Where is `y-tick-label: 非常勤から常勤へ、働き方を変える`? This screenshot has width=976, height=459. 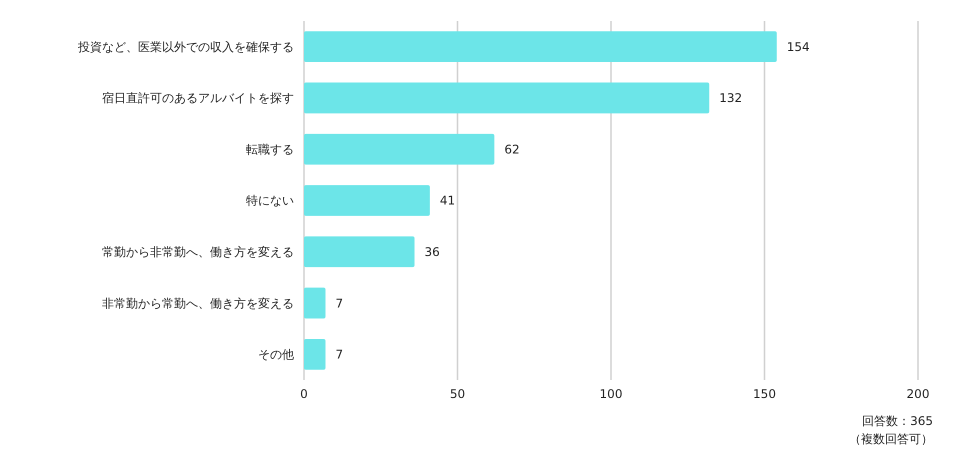 y-tick-label: 非常勤から常勤へ、働き方を変える is located at coordinates (198, 303).